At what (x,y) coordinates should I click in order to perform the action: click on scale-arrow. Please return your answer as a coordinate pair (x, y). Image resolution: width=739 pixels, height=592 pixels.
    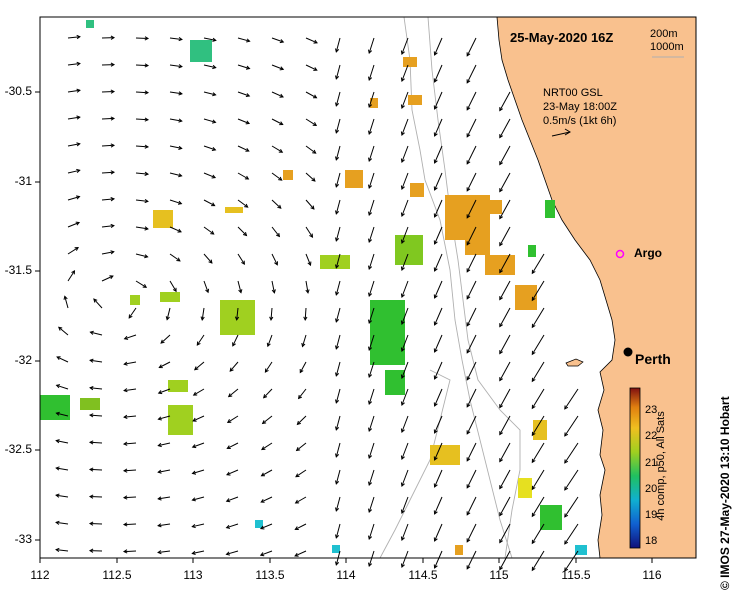
    Looking at the image, I should click on (561, 134).